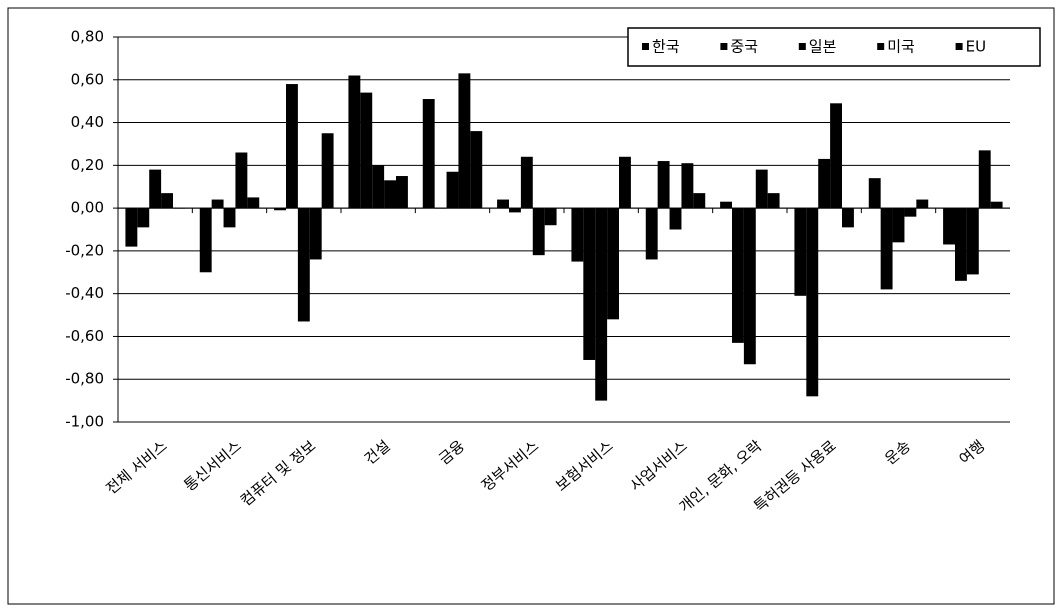  What do you see at coordinates (87, 165) in the screenshot?
I see `y-tick-label: 0,20` at bounding box center [87, 165].